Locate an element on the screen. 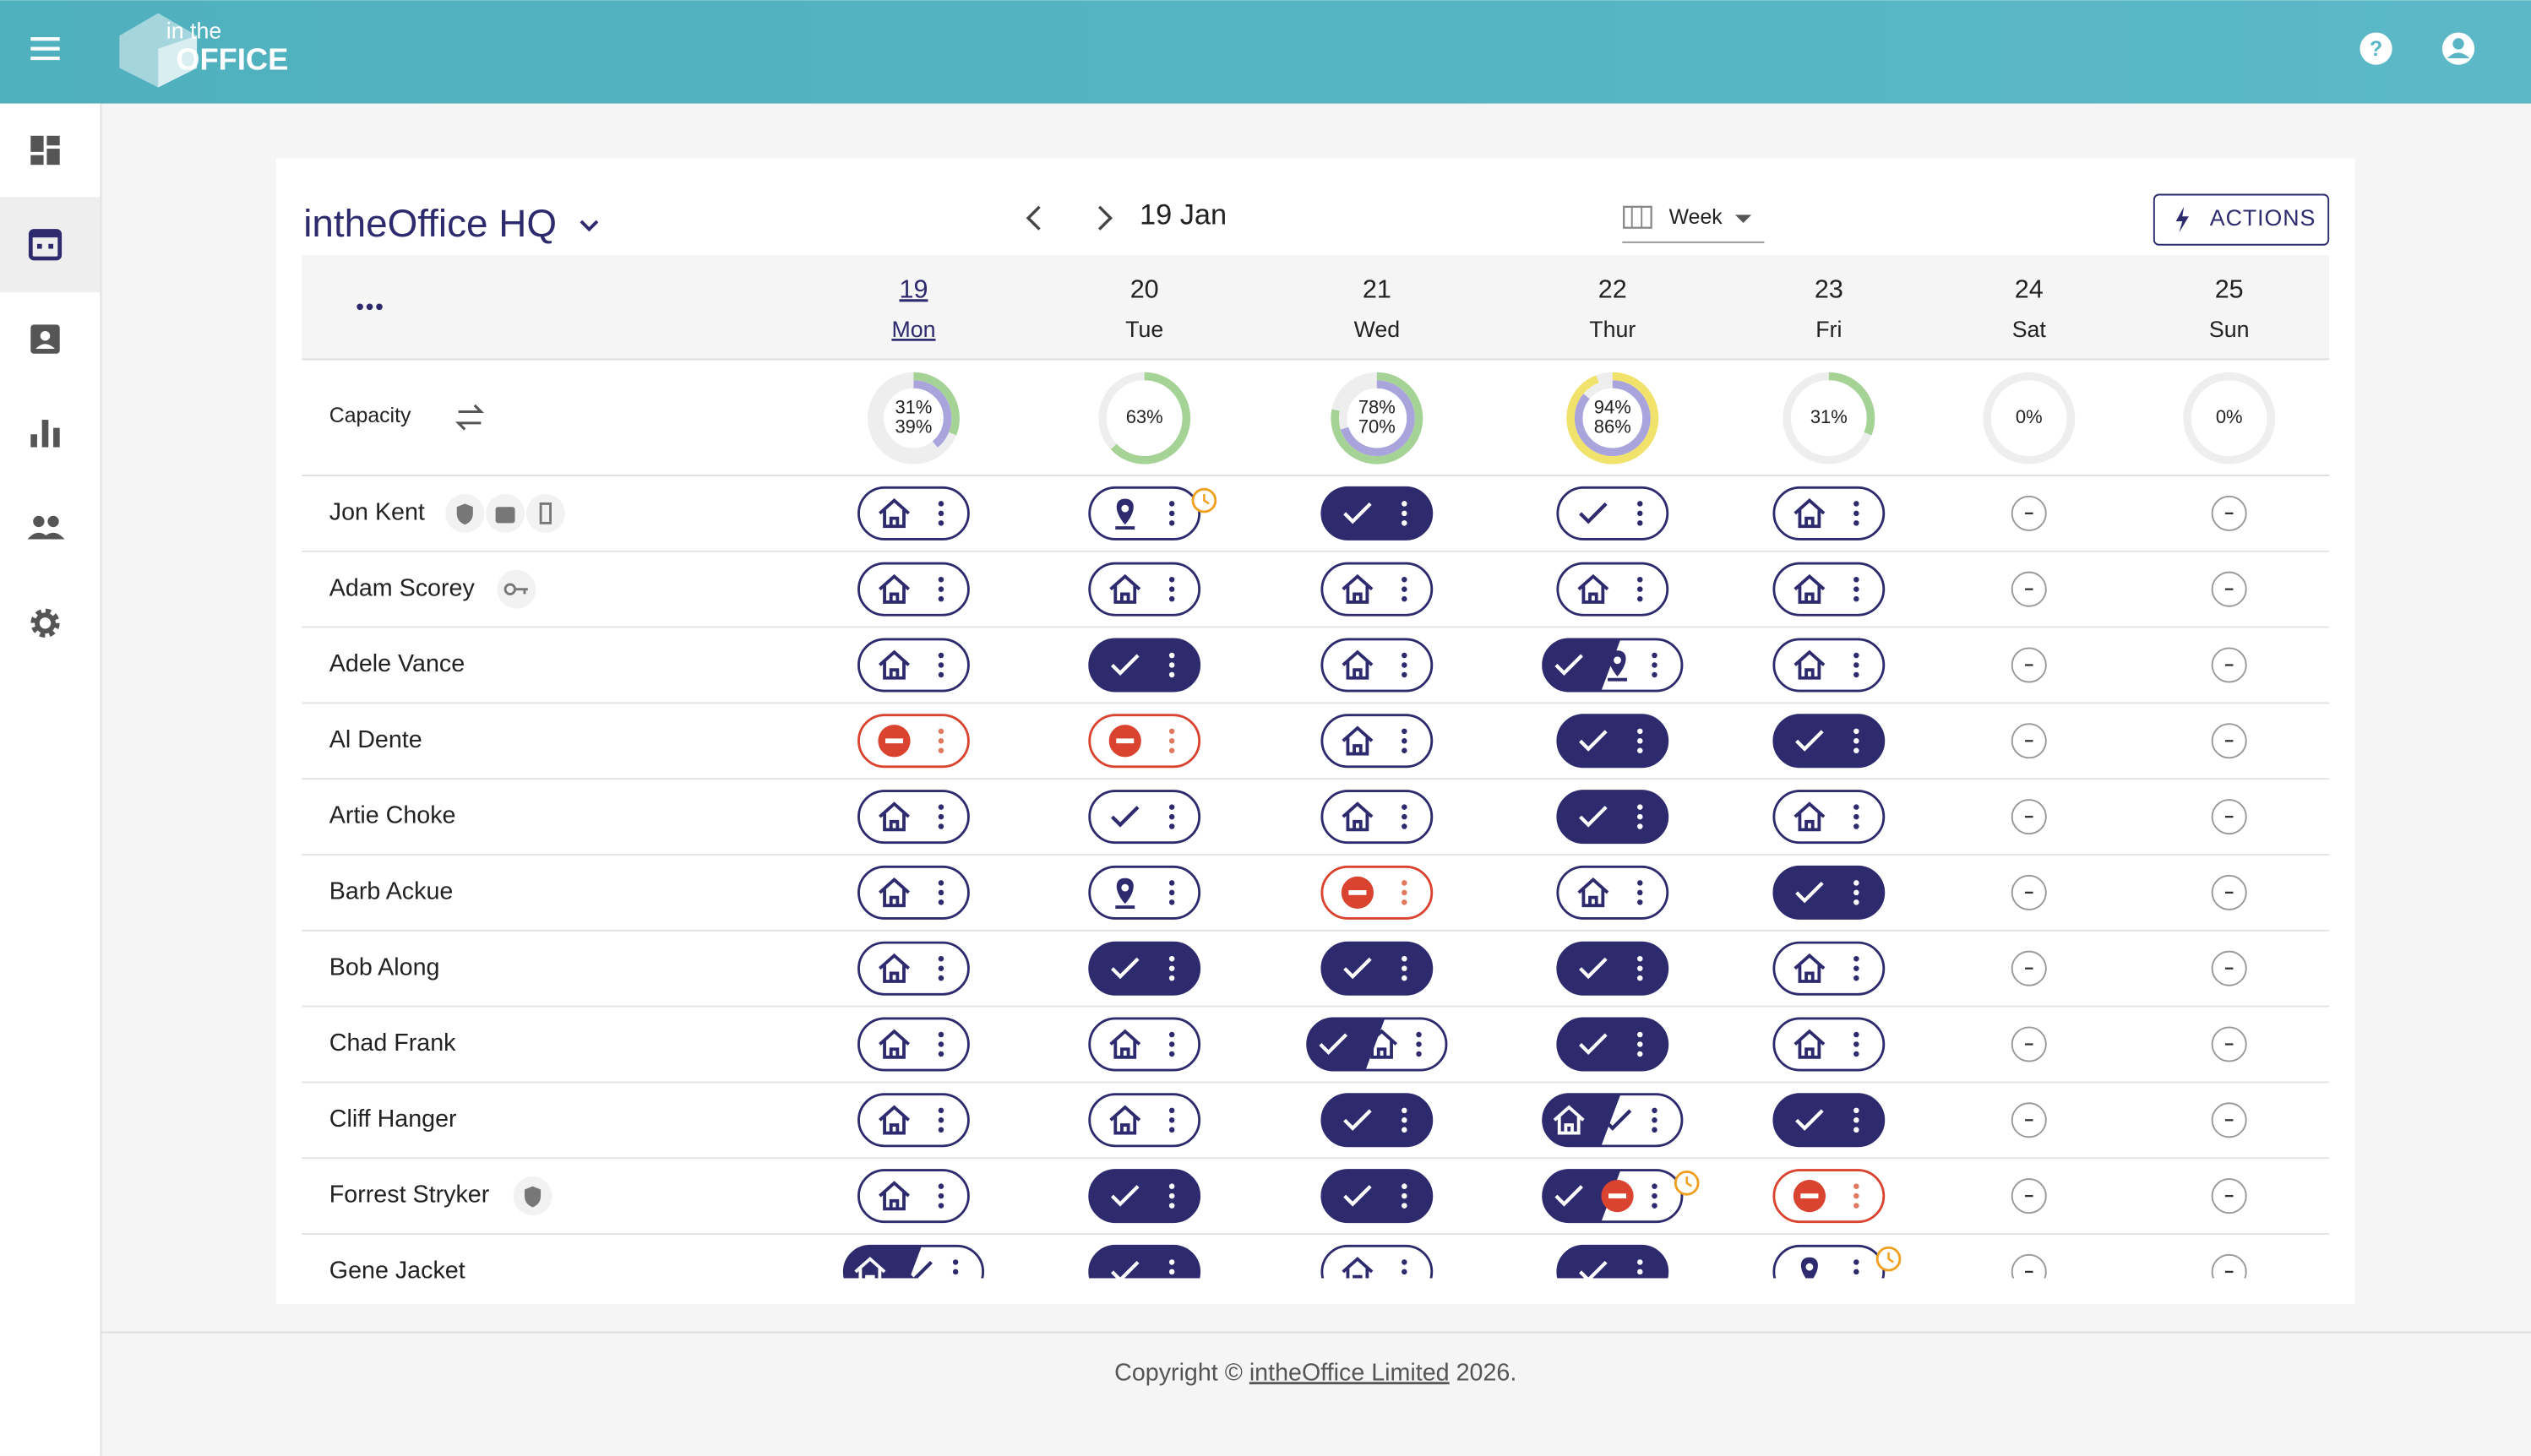 Image resolution: width=2531 pixels, height=1456 pixels. nav-people is located at coordinates (46, 527).